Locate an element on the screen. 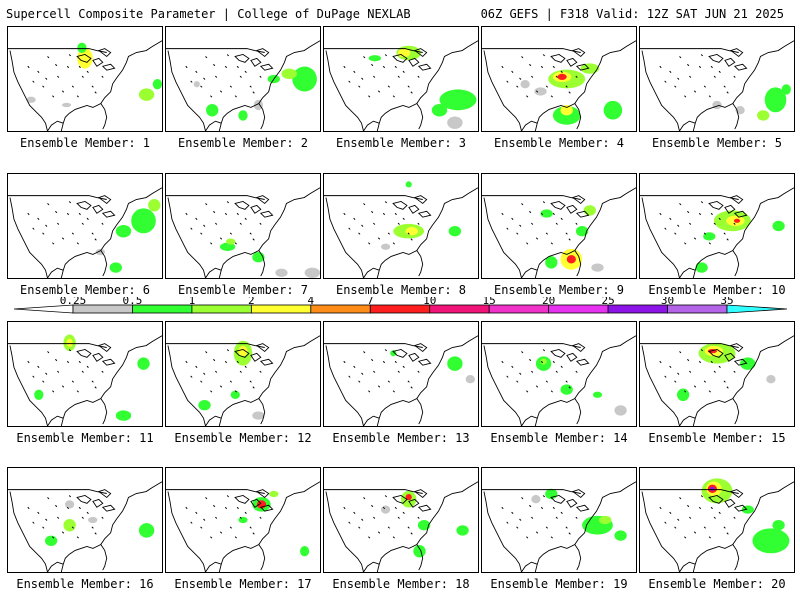 The image size is (800, 600). member-label: Ensemble Member: 16 is located at coordinates (85, 584).